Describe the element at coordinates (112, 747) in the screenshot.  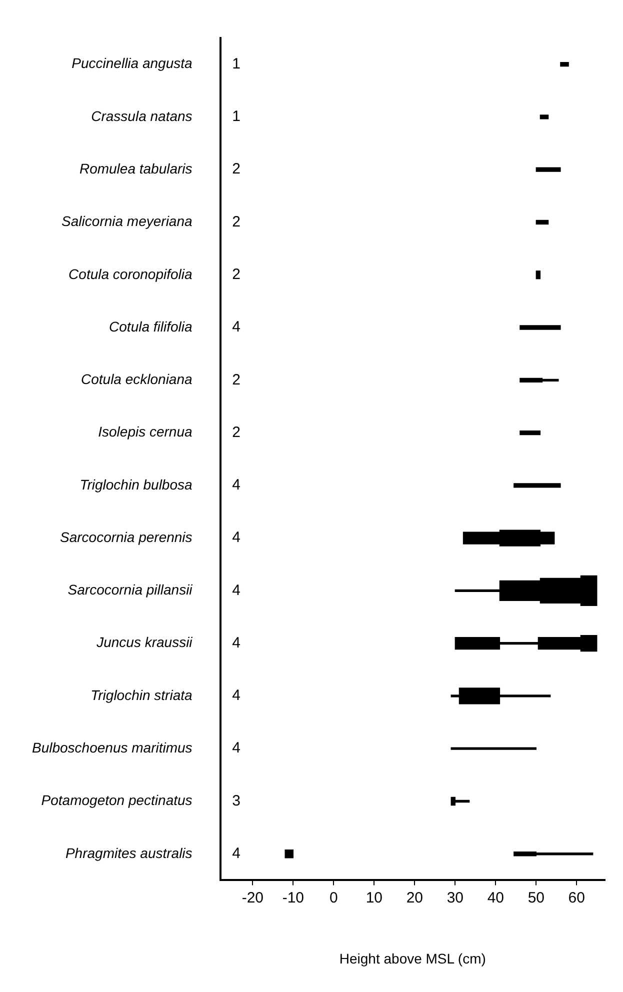
I see `y-tick-label: Bulboschoenus maritimus` at that location.